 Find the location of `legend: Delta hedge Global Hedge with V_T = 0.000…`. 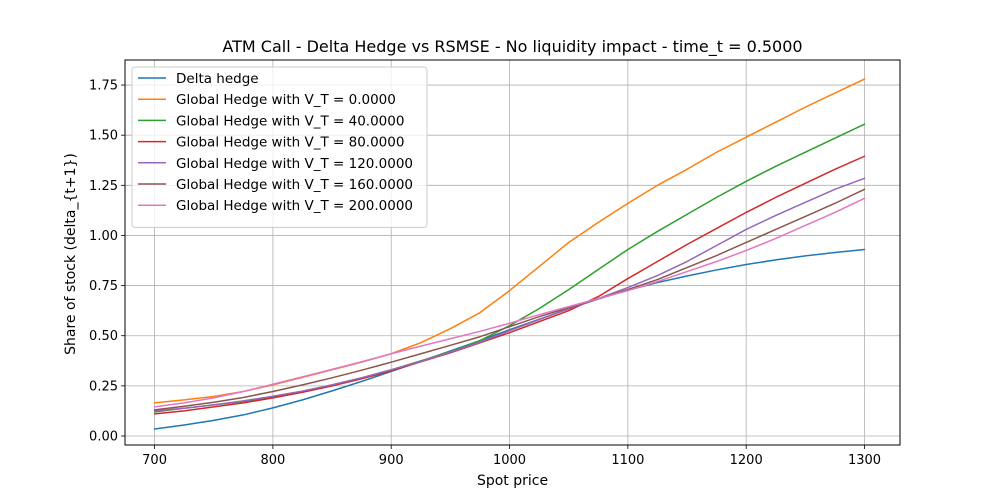

legend: Delta hedge Global Hedge with V_T = 0.000… is located at coordinates (279, 147).